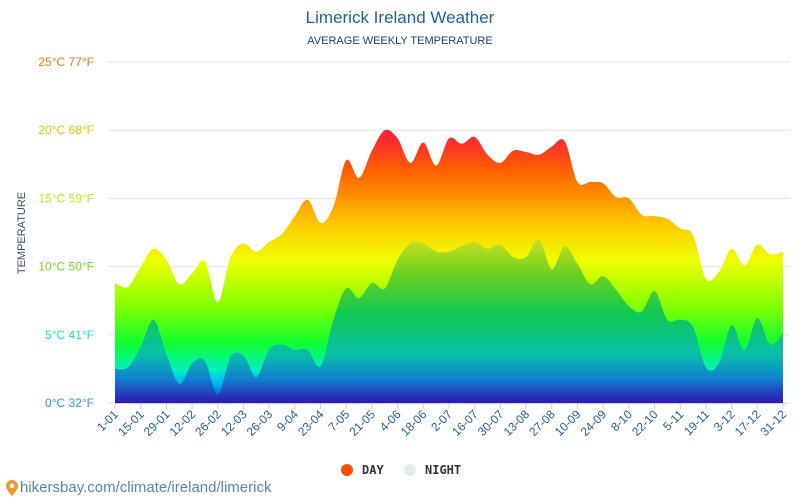  I want to click on chart-title: Limerick Ireland Weather, so click(400, 17).